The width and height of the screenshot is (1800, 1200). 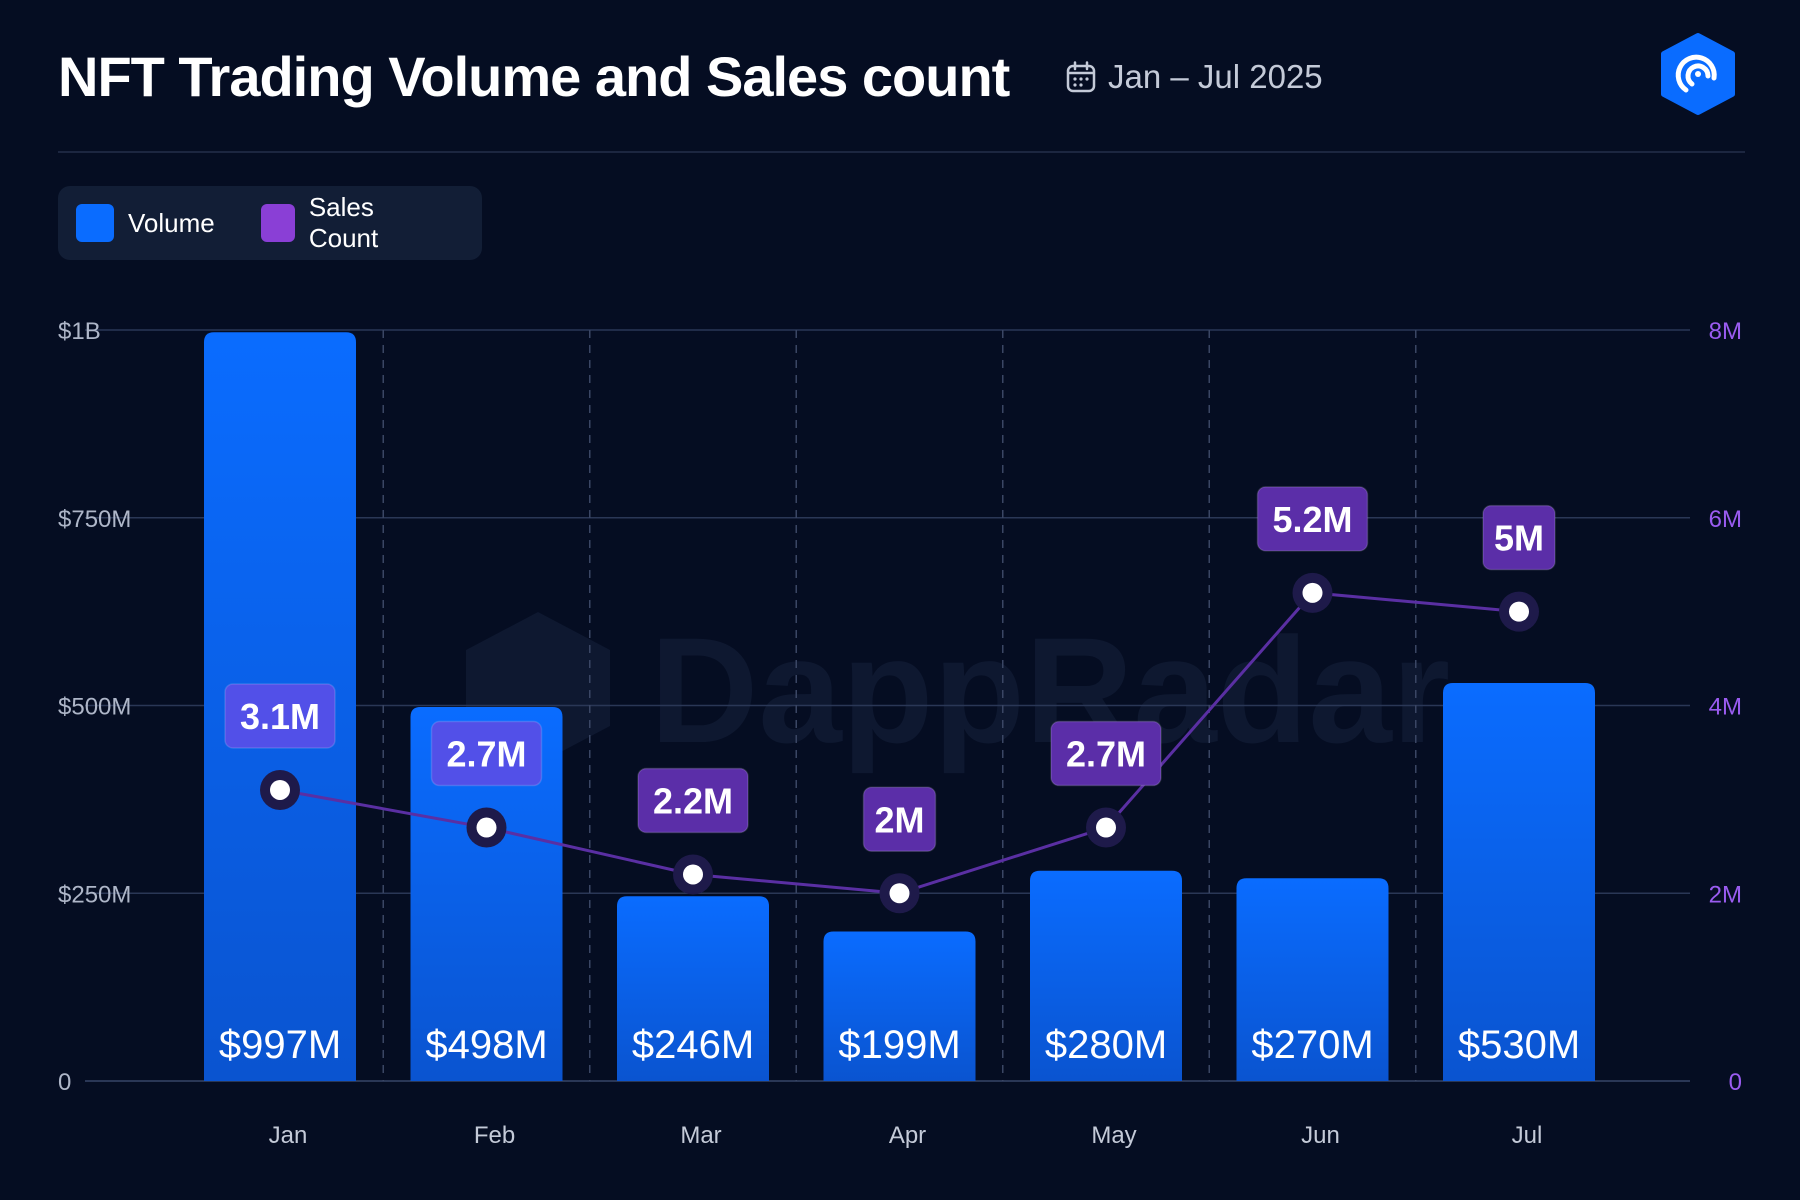 I want to click on x-tick-label: Jul, so click(x=1527, y=1135).